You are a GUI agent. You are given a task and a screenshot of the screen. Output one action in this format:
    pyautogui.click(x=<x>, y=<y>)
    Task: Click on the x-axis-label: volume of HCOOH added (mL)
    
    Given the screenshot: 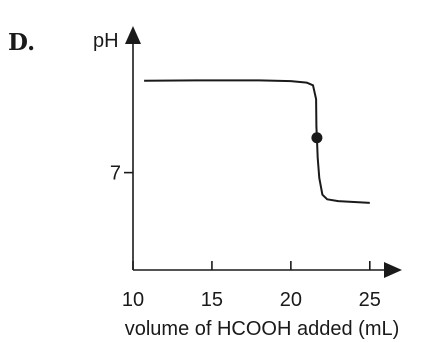 What is the action you would take?
    pyautogui.click(x=262, y=329)
    